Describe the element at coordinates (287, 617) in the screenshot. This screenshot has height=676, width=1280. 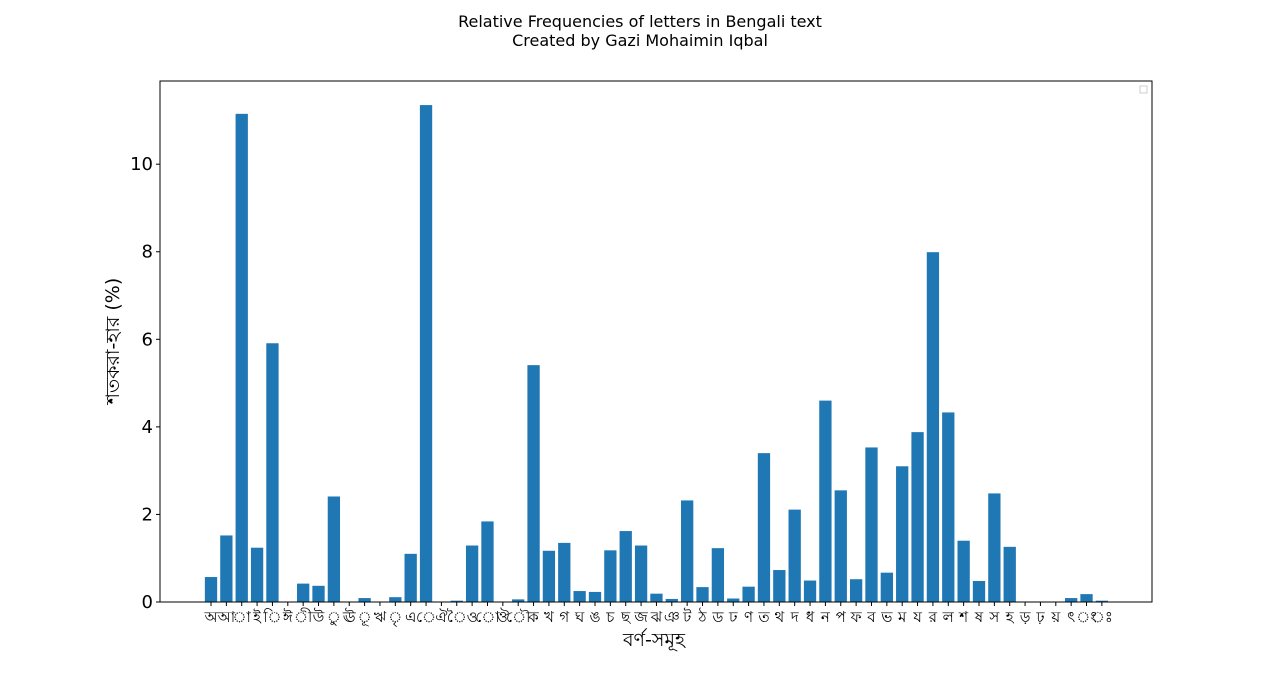
I see `x-tick-label: ঈ` at that location.